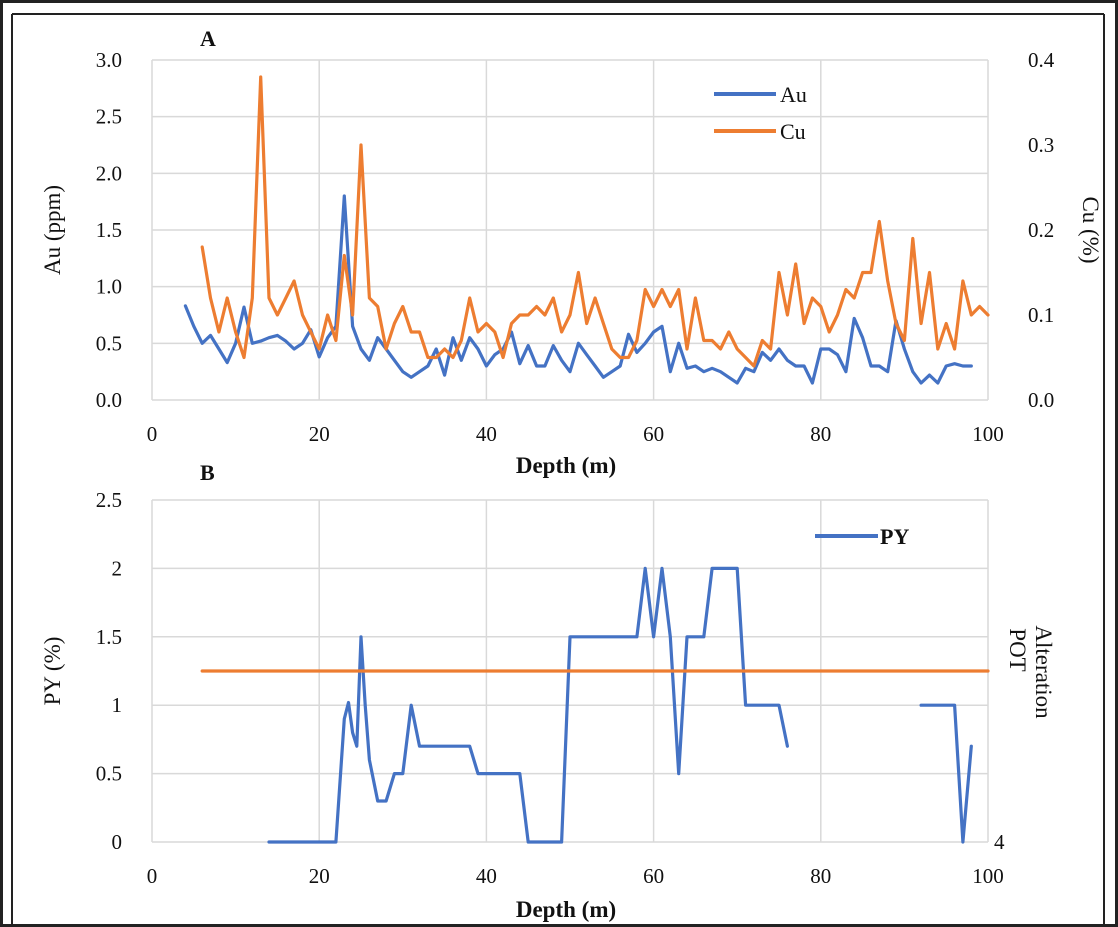  What do you see at coordinates (109, 173) in the screenshot?
I see `y-tick-label-left: 2.0` at bounding box center [109, 173].